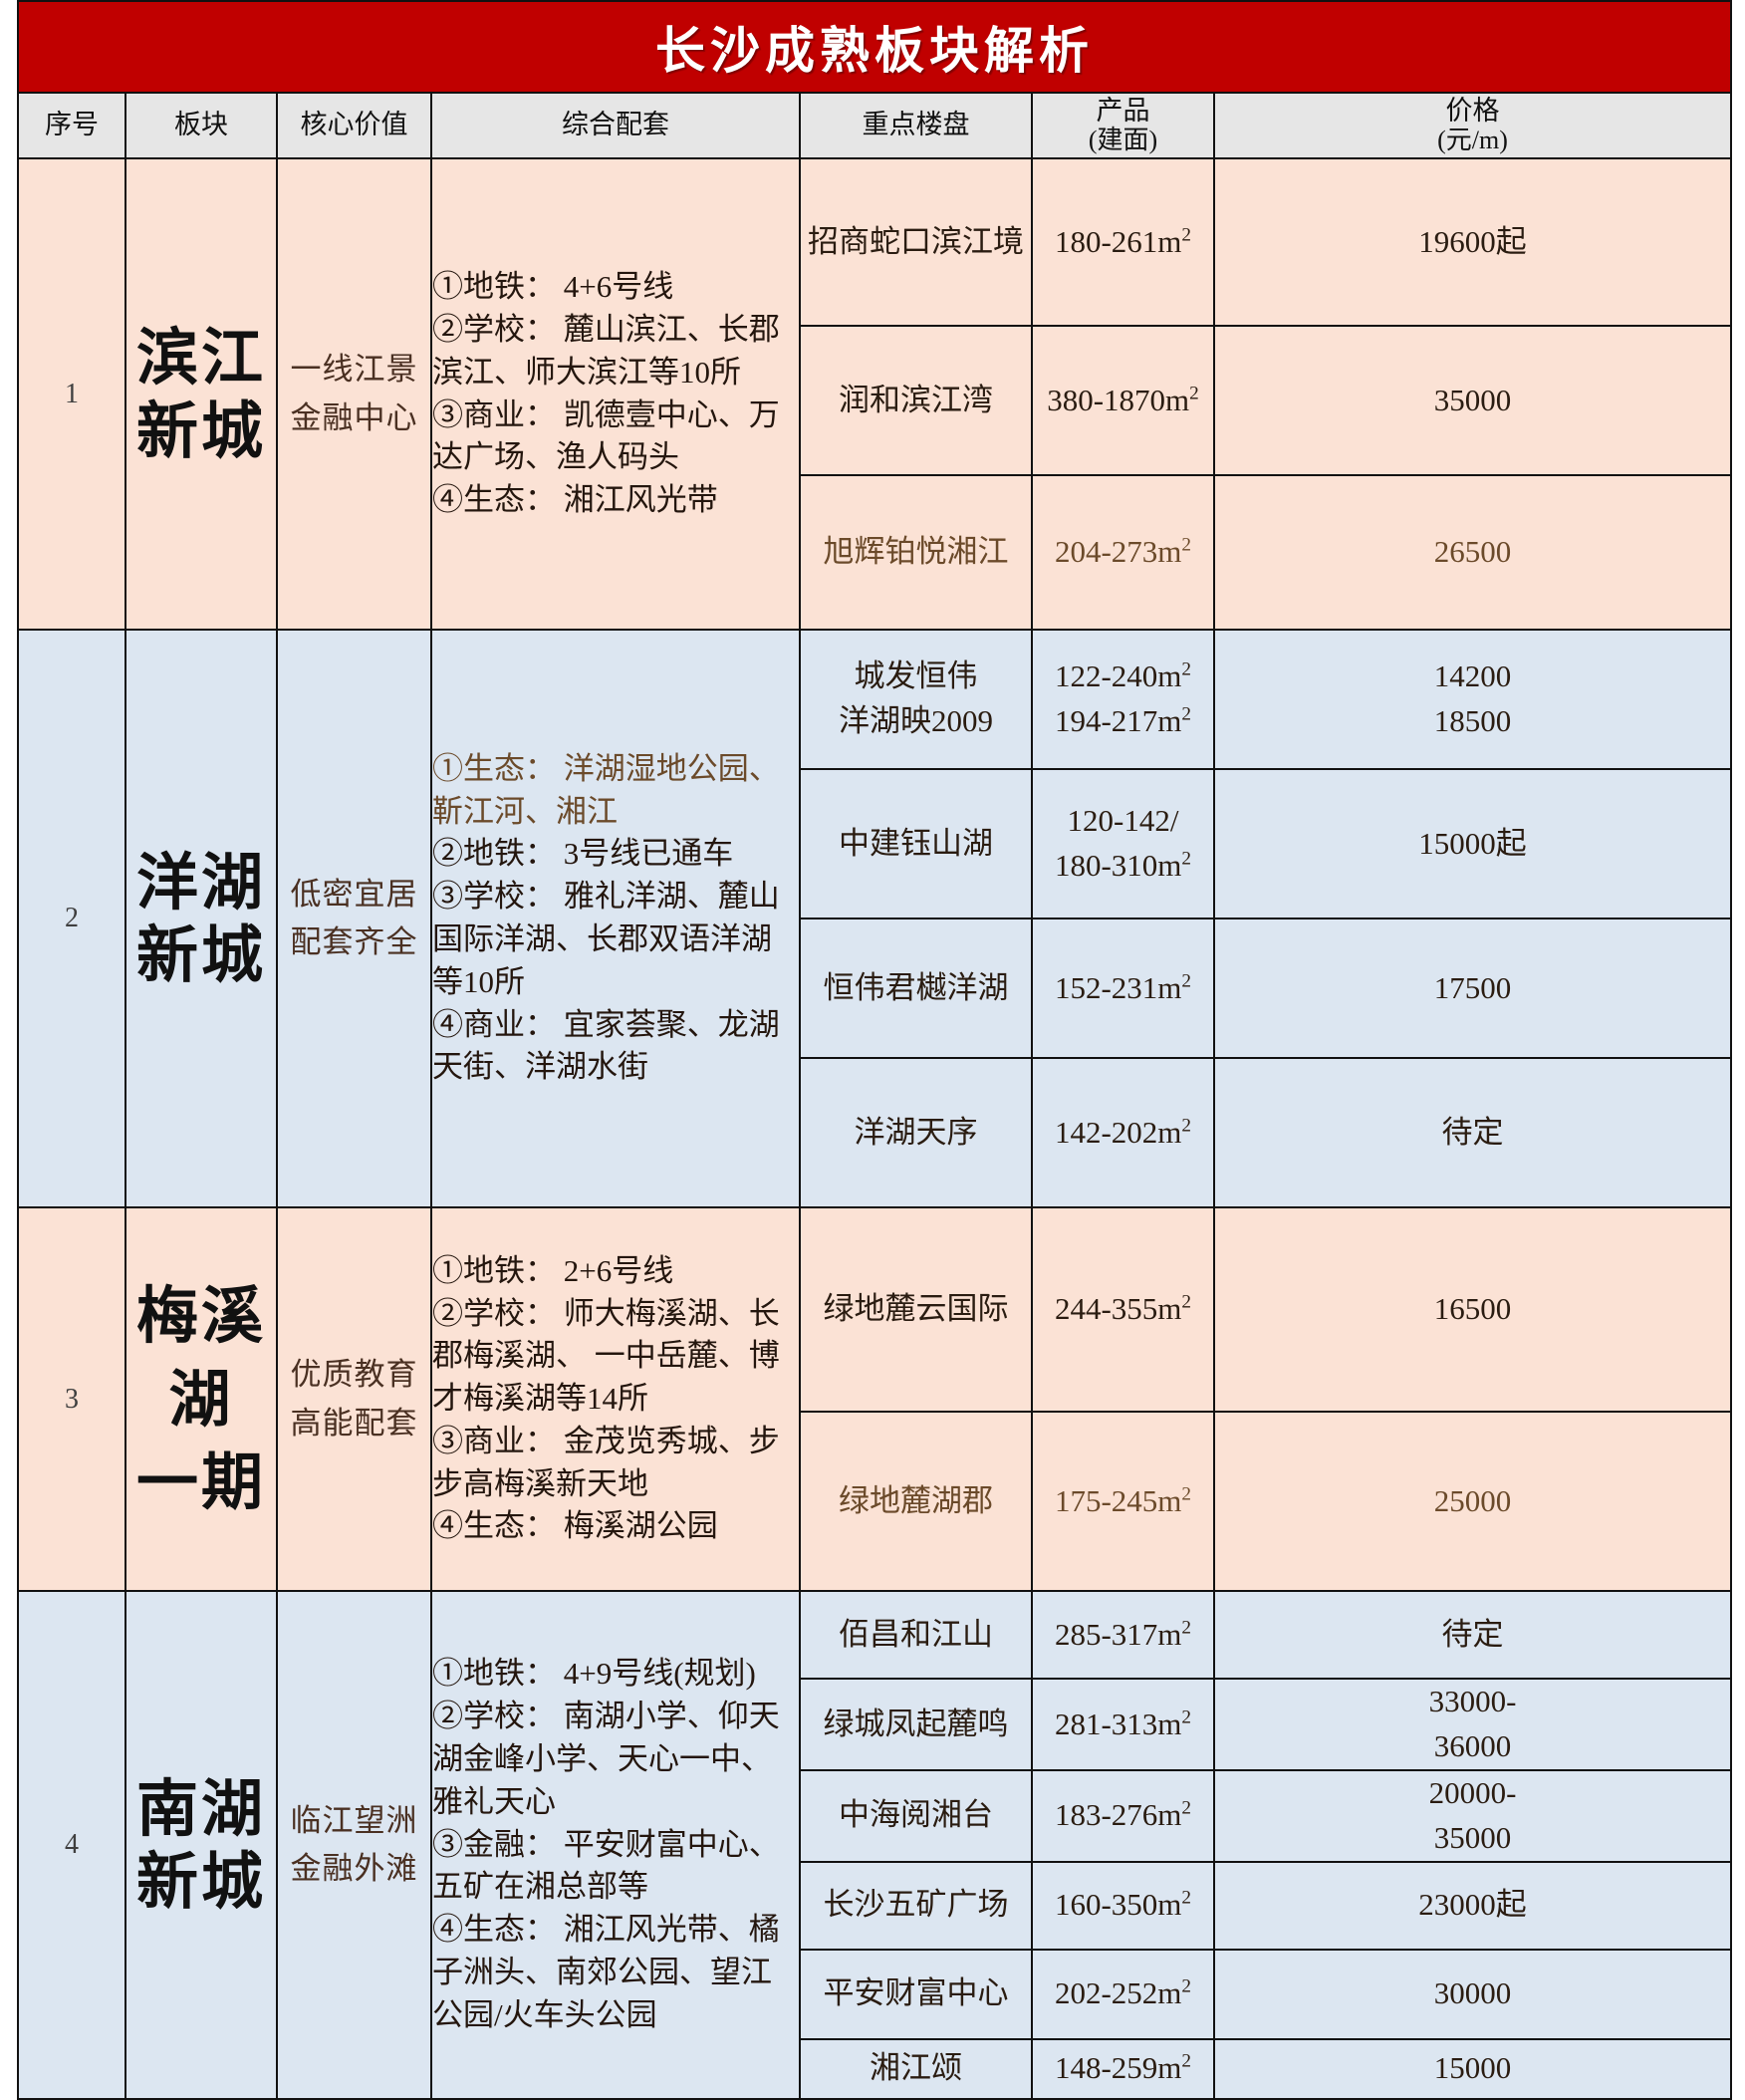  I want to click on table-row: 润和滨江湾 380-1870m2 35000, so click(875, 400).